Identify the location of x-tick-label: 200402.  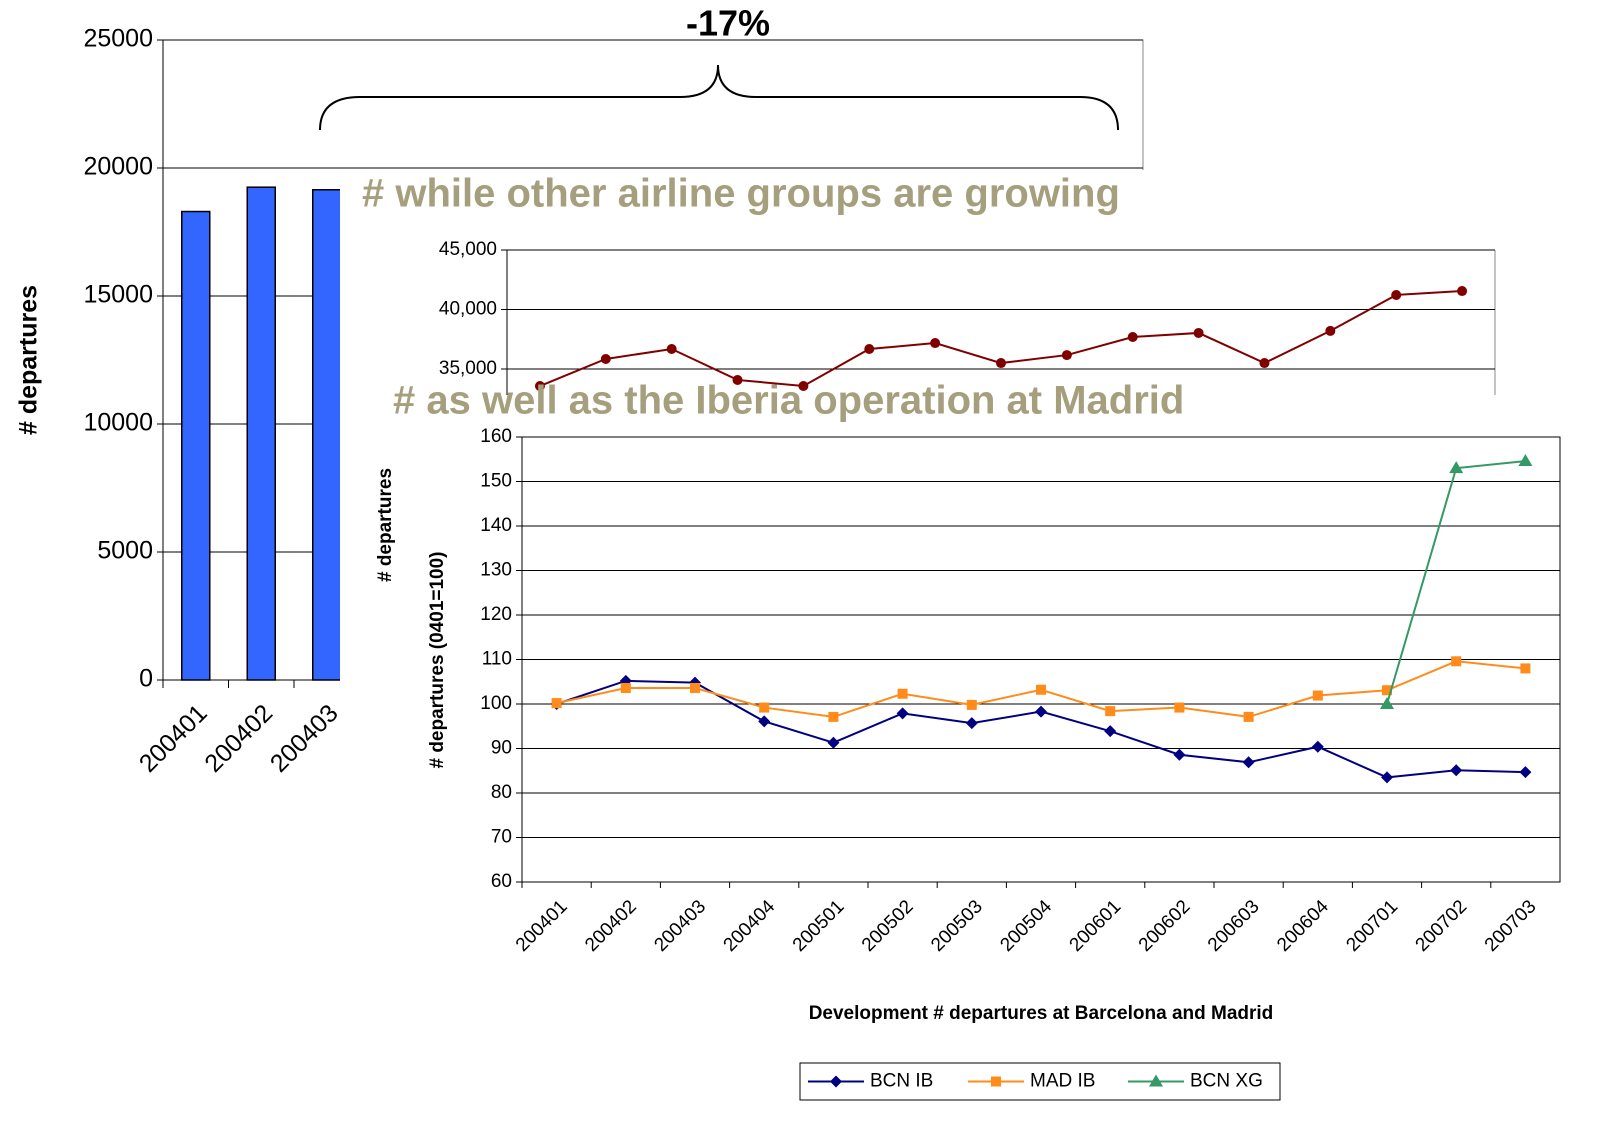
(238, 738).